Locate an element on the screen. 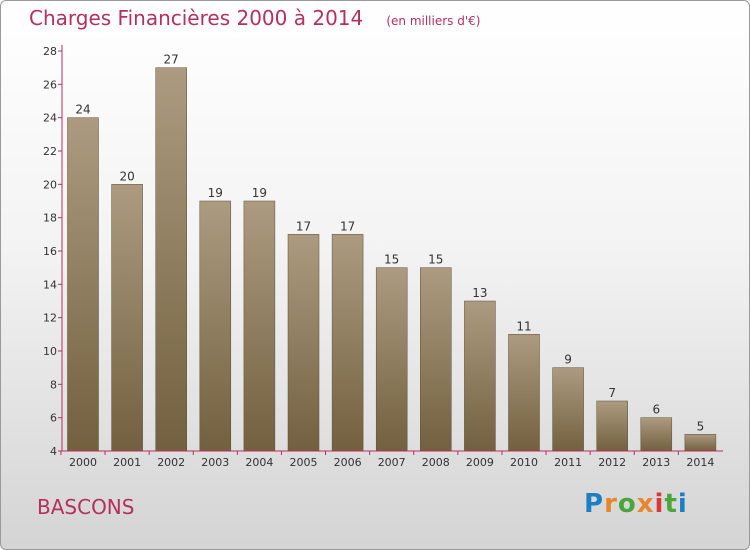  x-tick-label-2014: 2014 is located at coordinates (700, 462).